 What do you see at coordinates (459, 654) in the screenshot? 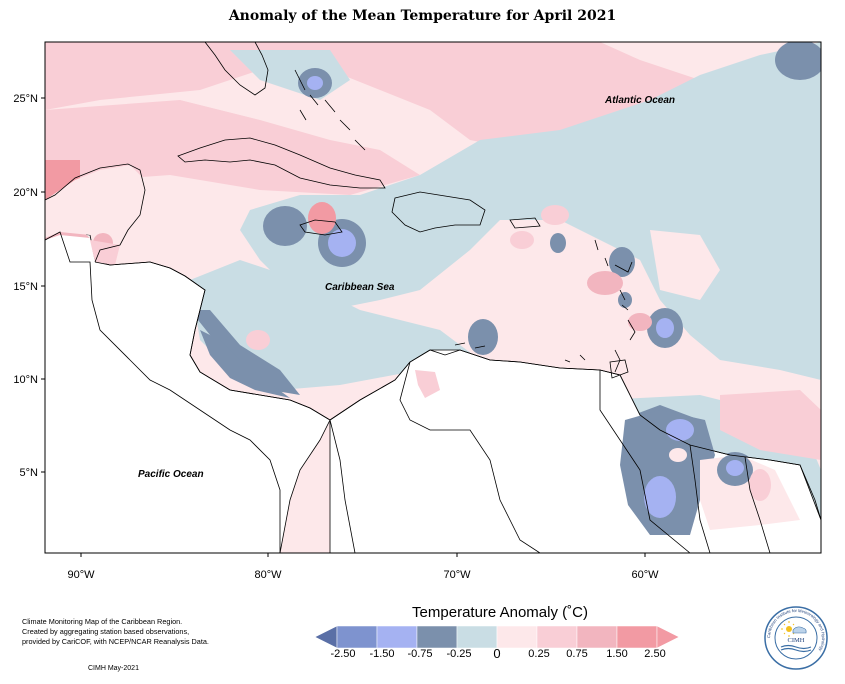
I see `legend-label: -0.25` at bounding box center [459, 654].